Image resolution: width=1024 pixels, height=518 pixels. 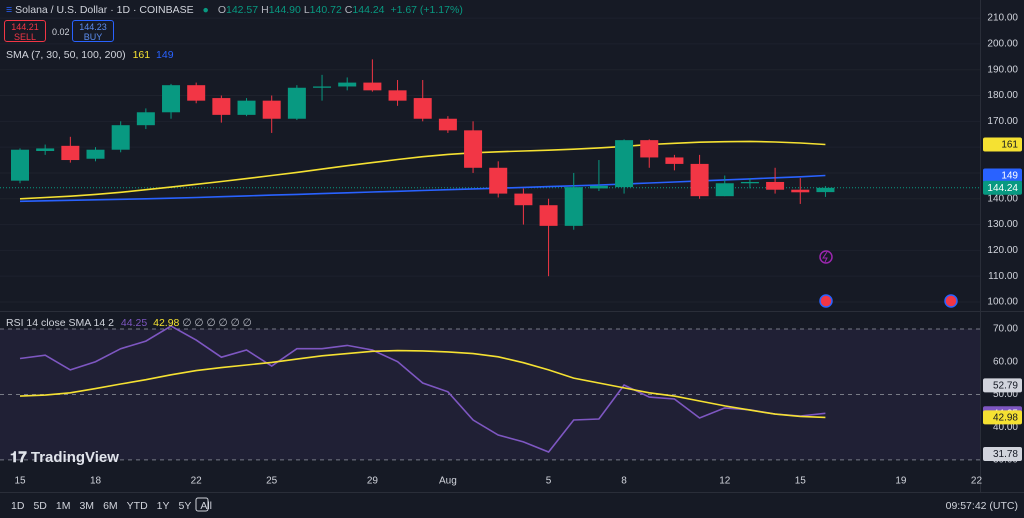 What do you see at coordinates (93, 27) in the screenshot?
I see `buy-price: 144.23` at bounding box center [93, 27].